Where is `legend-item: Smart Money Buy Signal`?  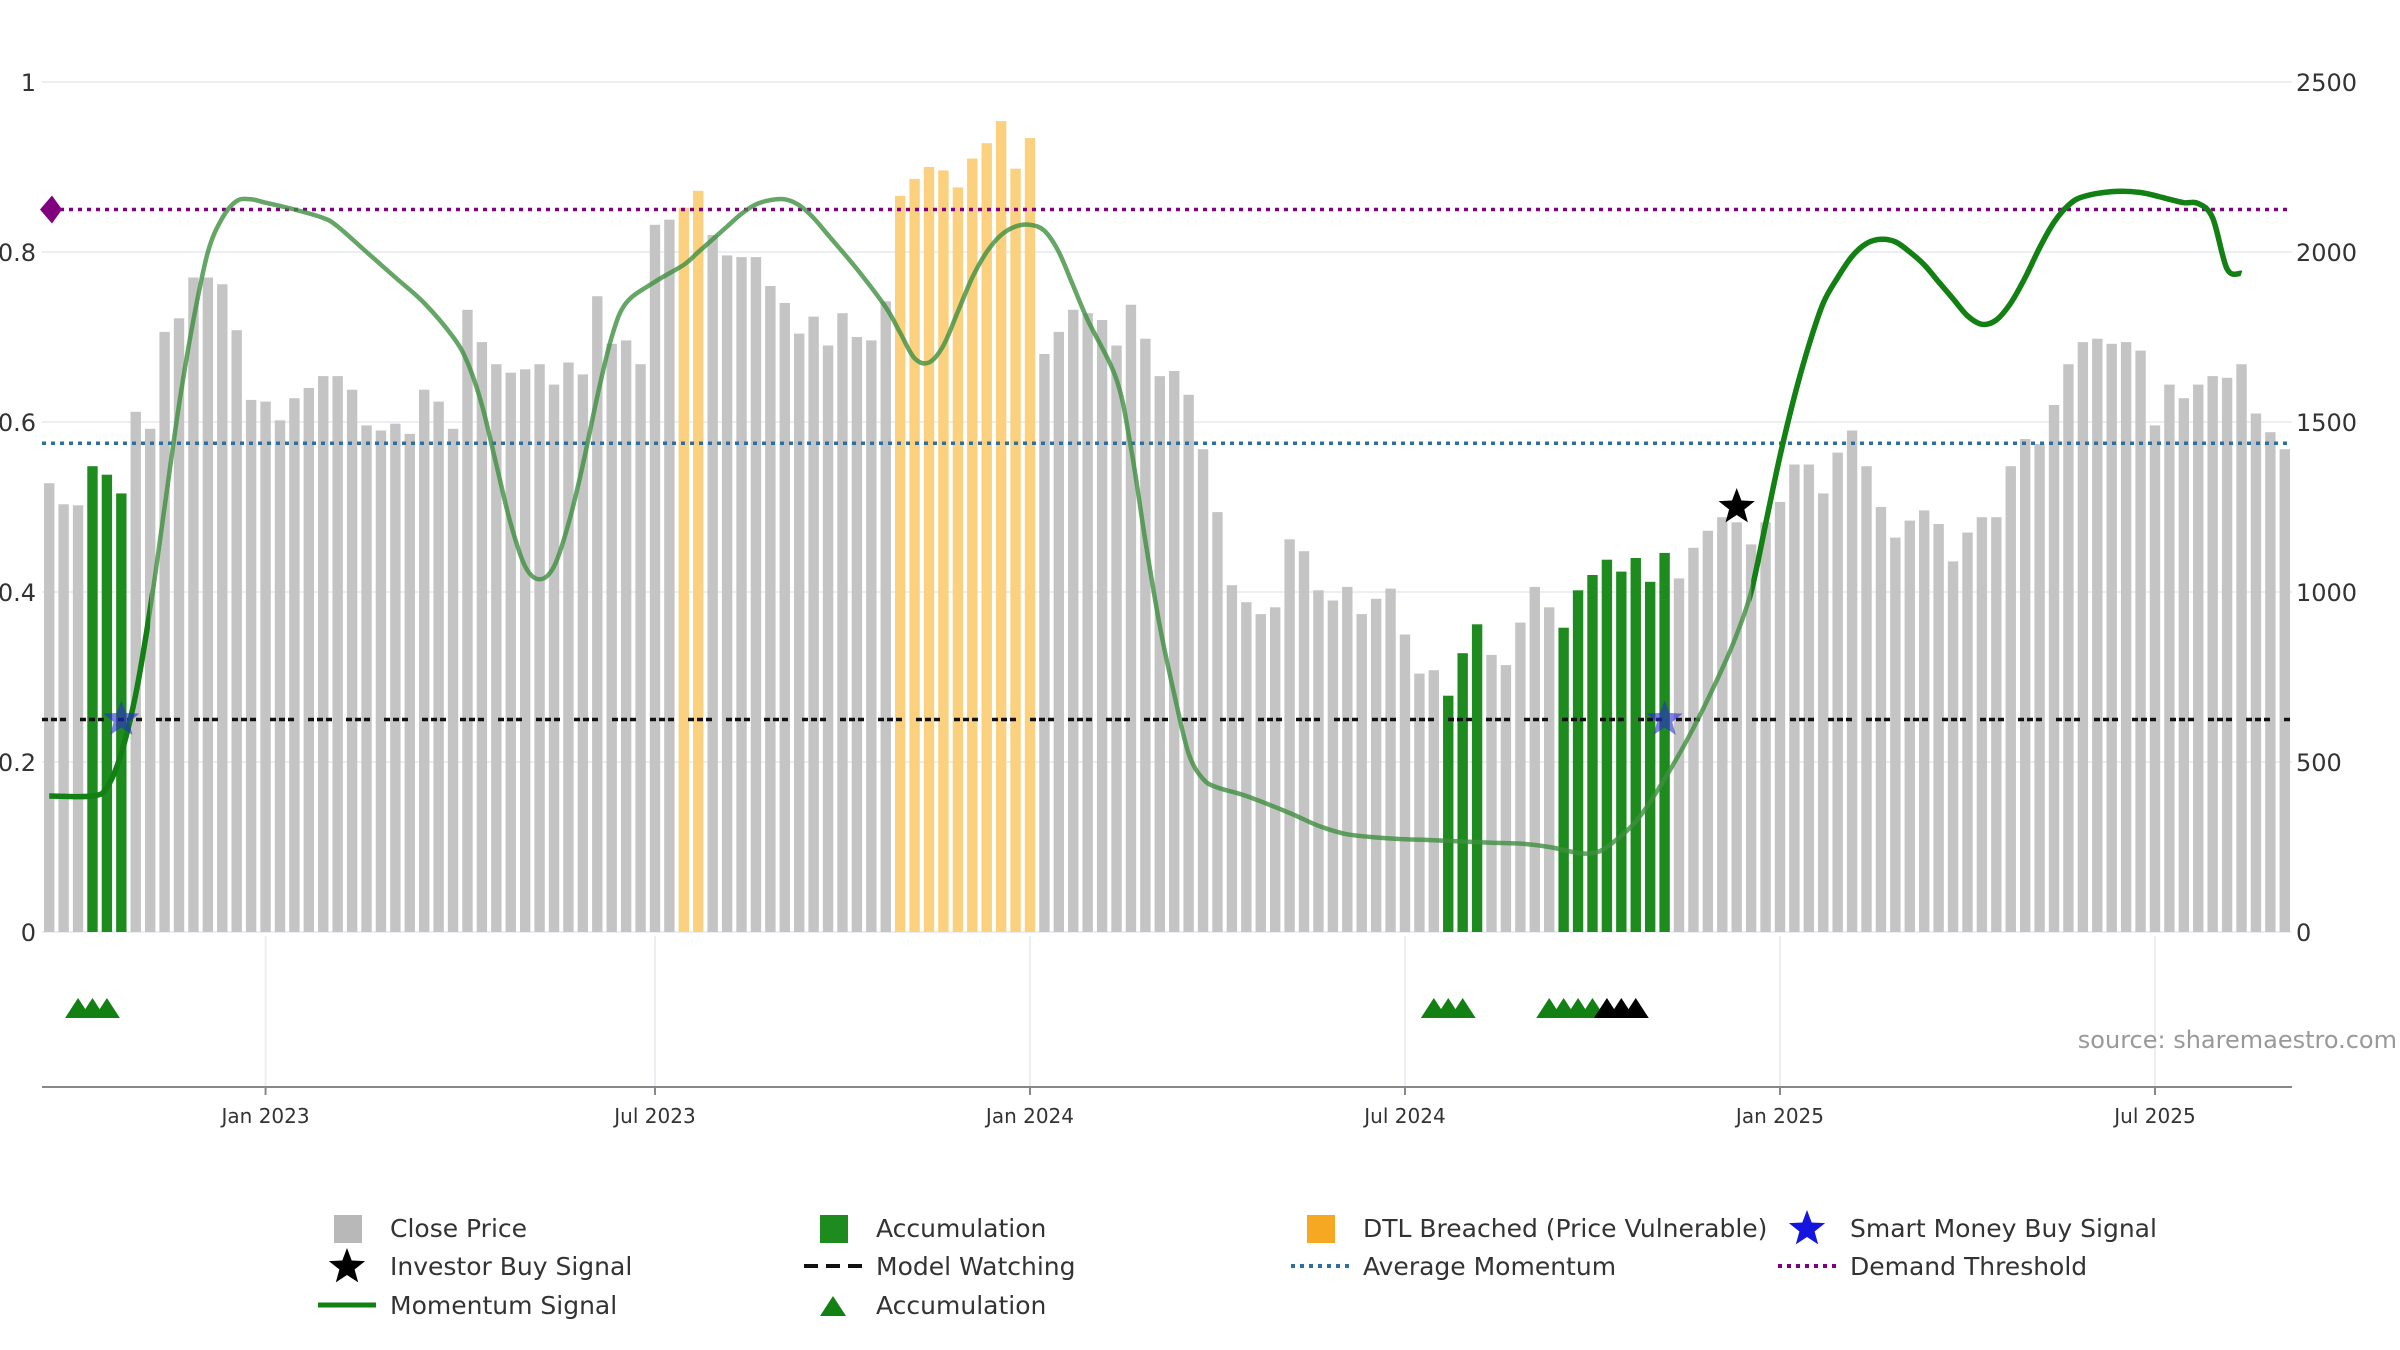
legend-item: Smart Money Buy Signal is located at coordinates (1966, 1228).